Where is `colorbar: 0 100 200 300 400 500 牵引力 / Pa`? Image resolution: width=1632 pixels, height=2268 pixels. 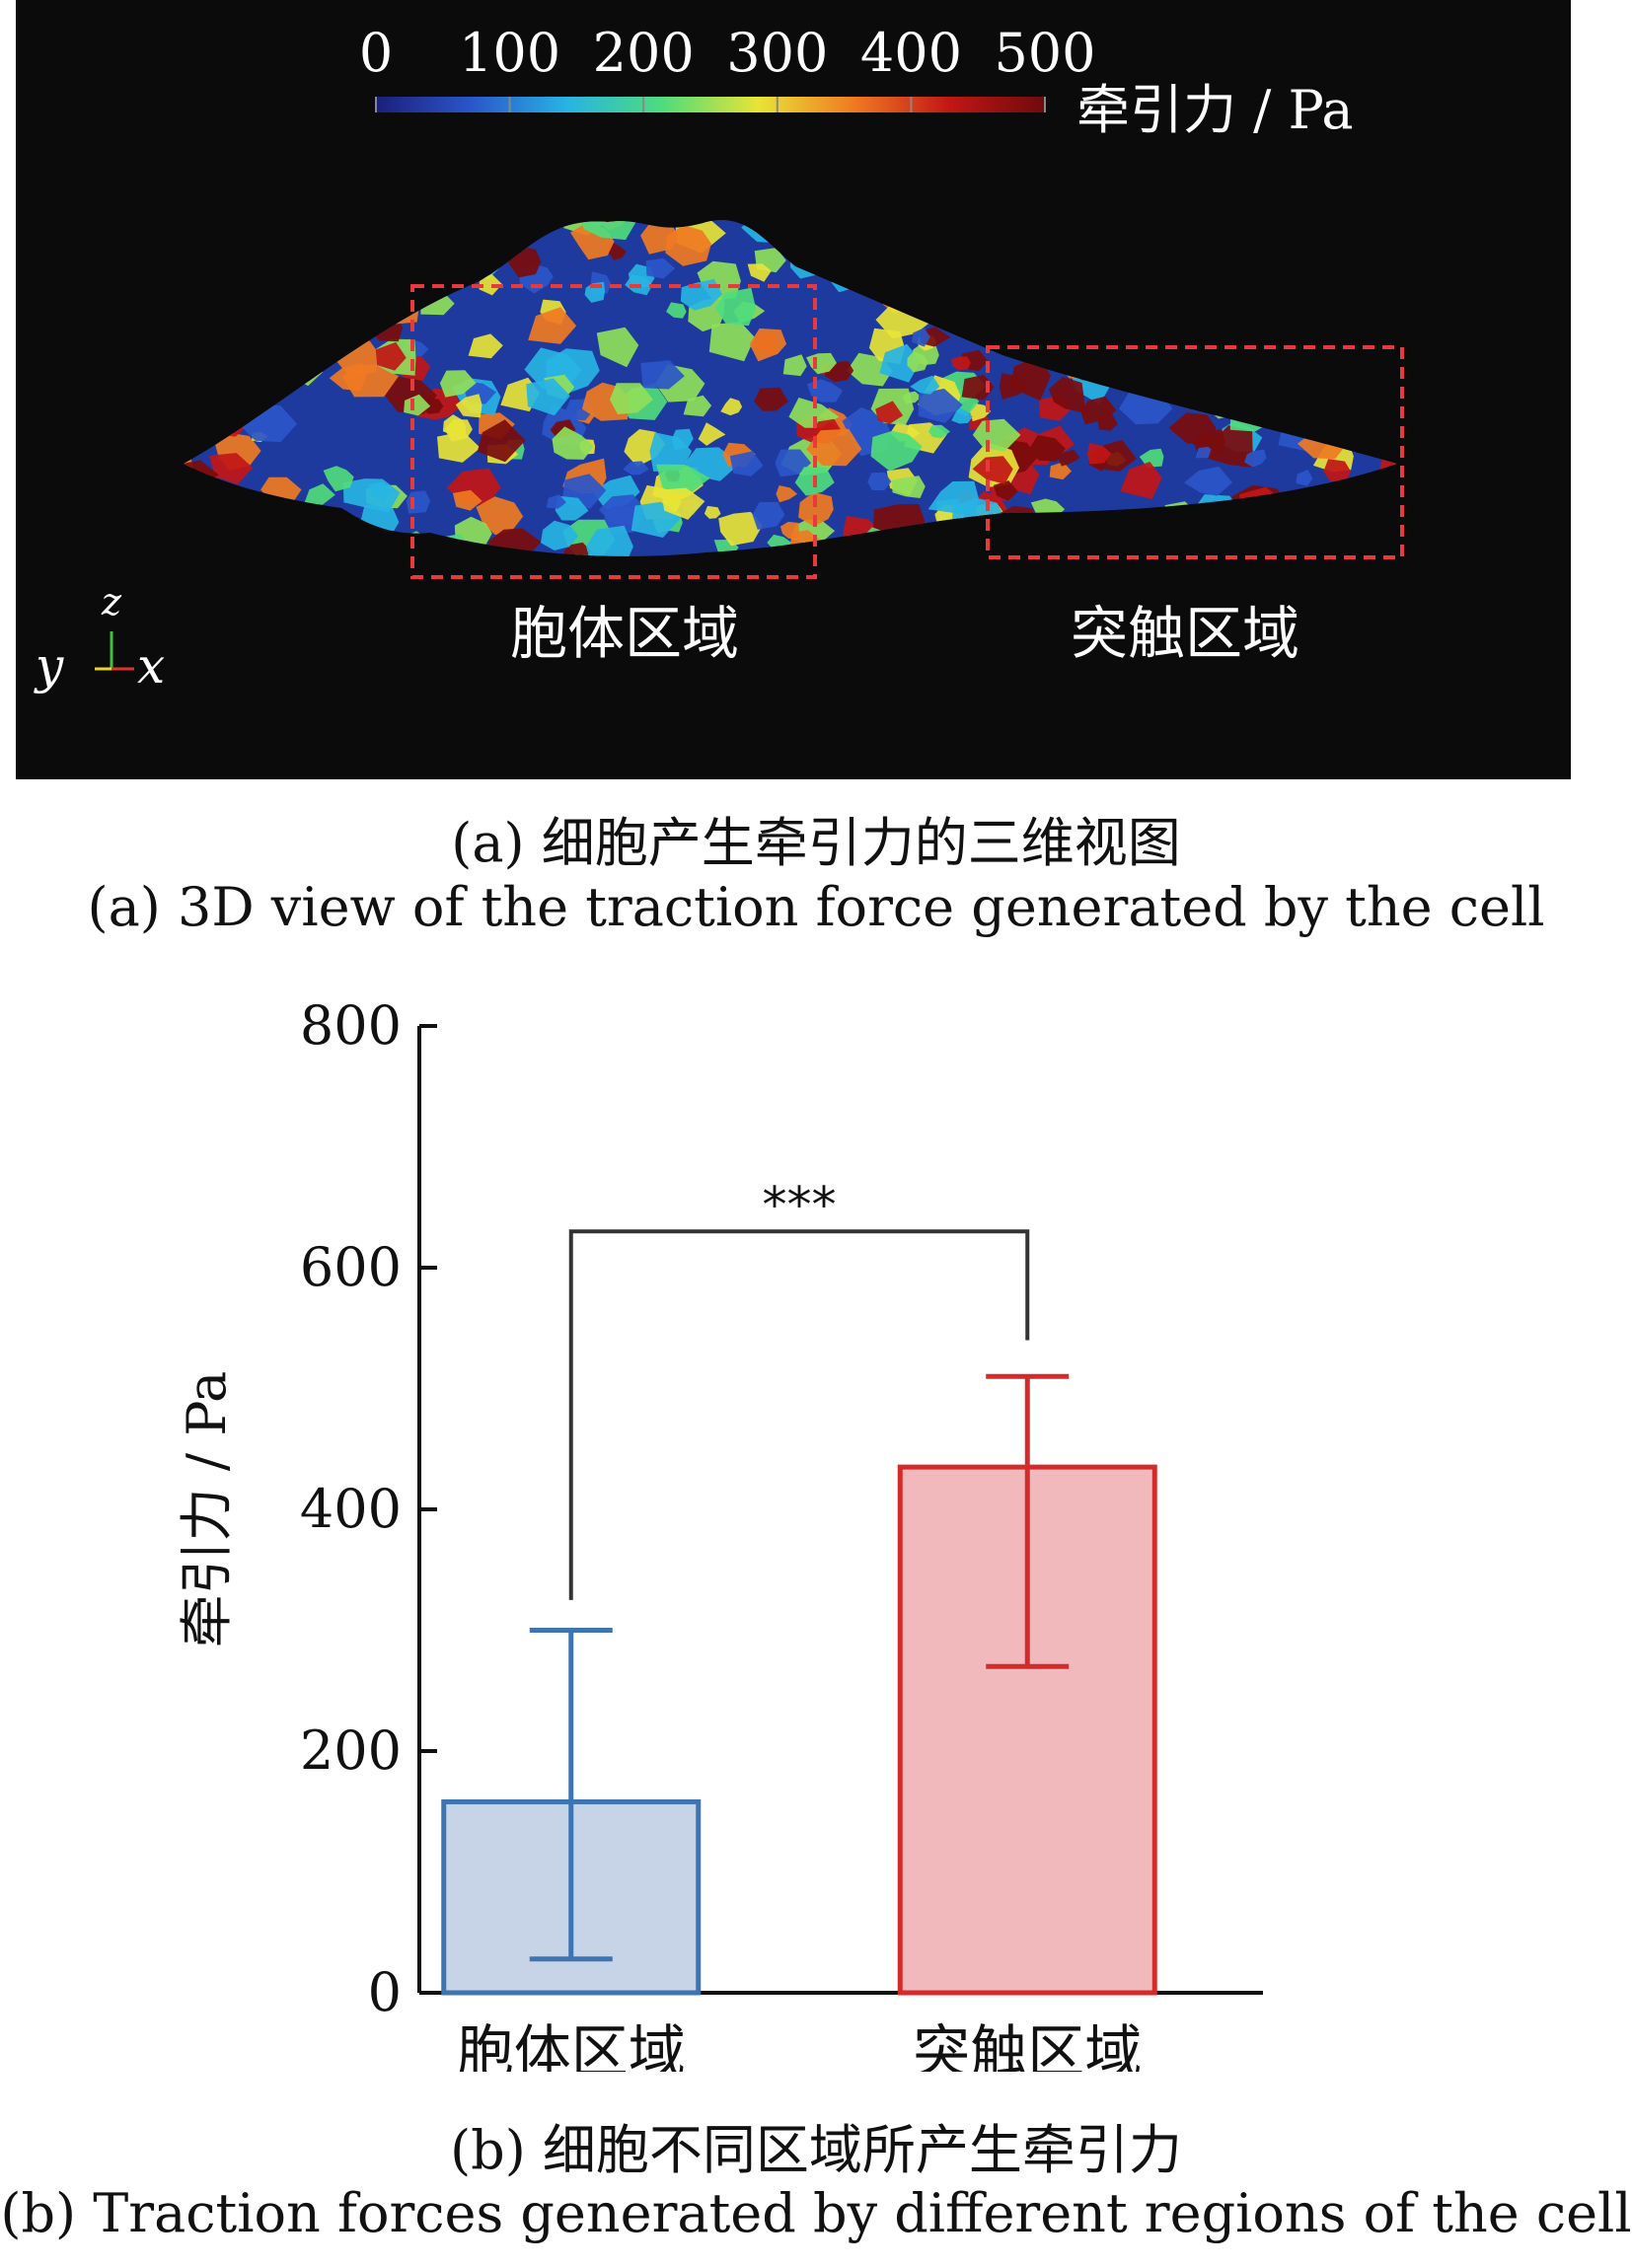 colorbar: 0 100 200 300 400 500 牵引力 / Pa is located at coordinates (856, 81).